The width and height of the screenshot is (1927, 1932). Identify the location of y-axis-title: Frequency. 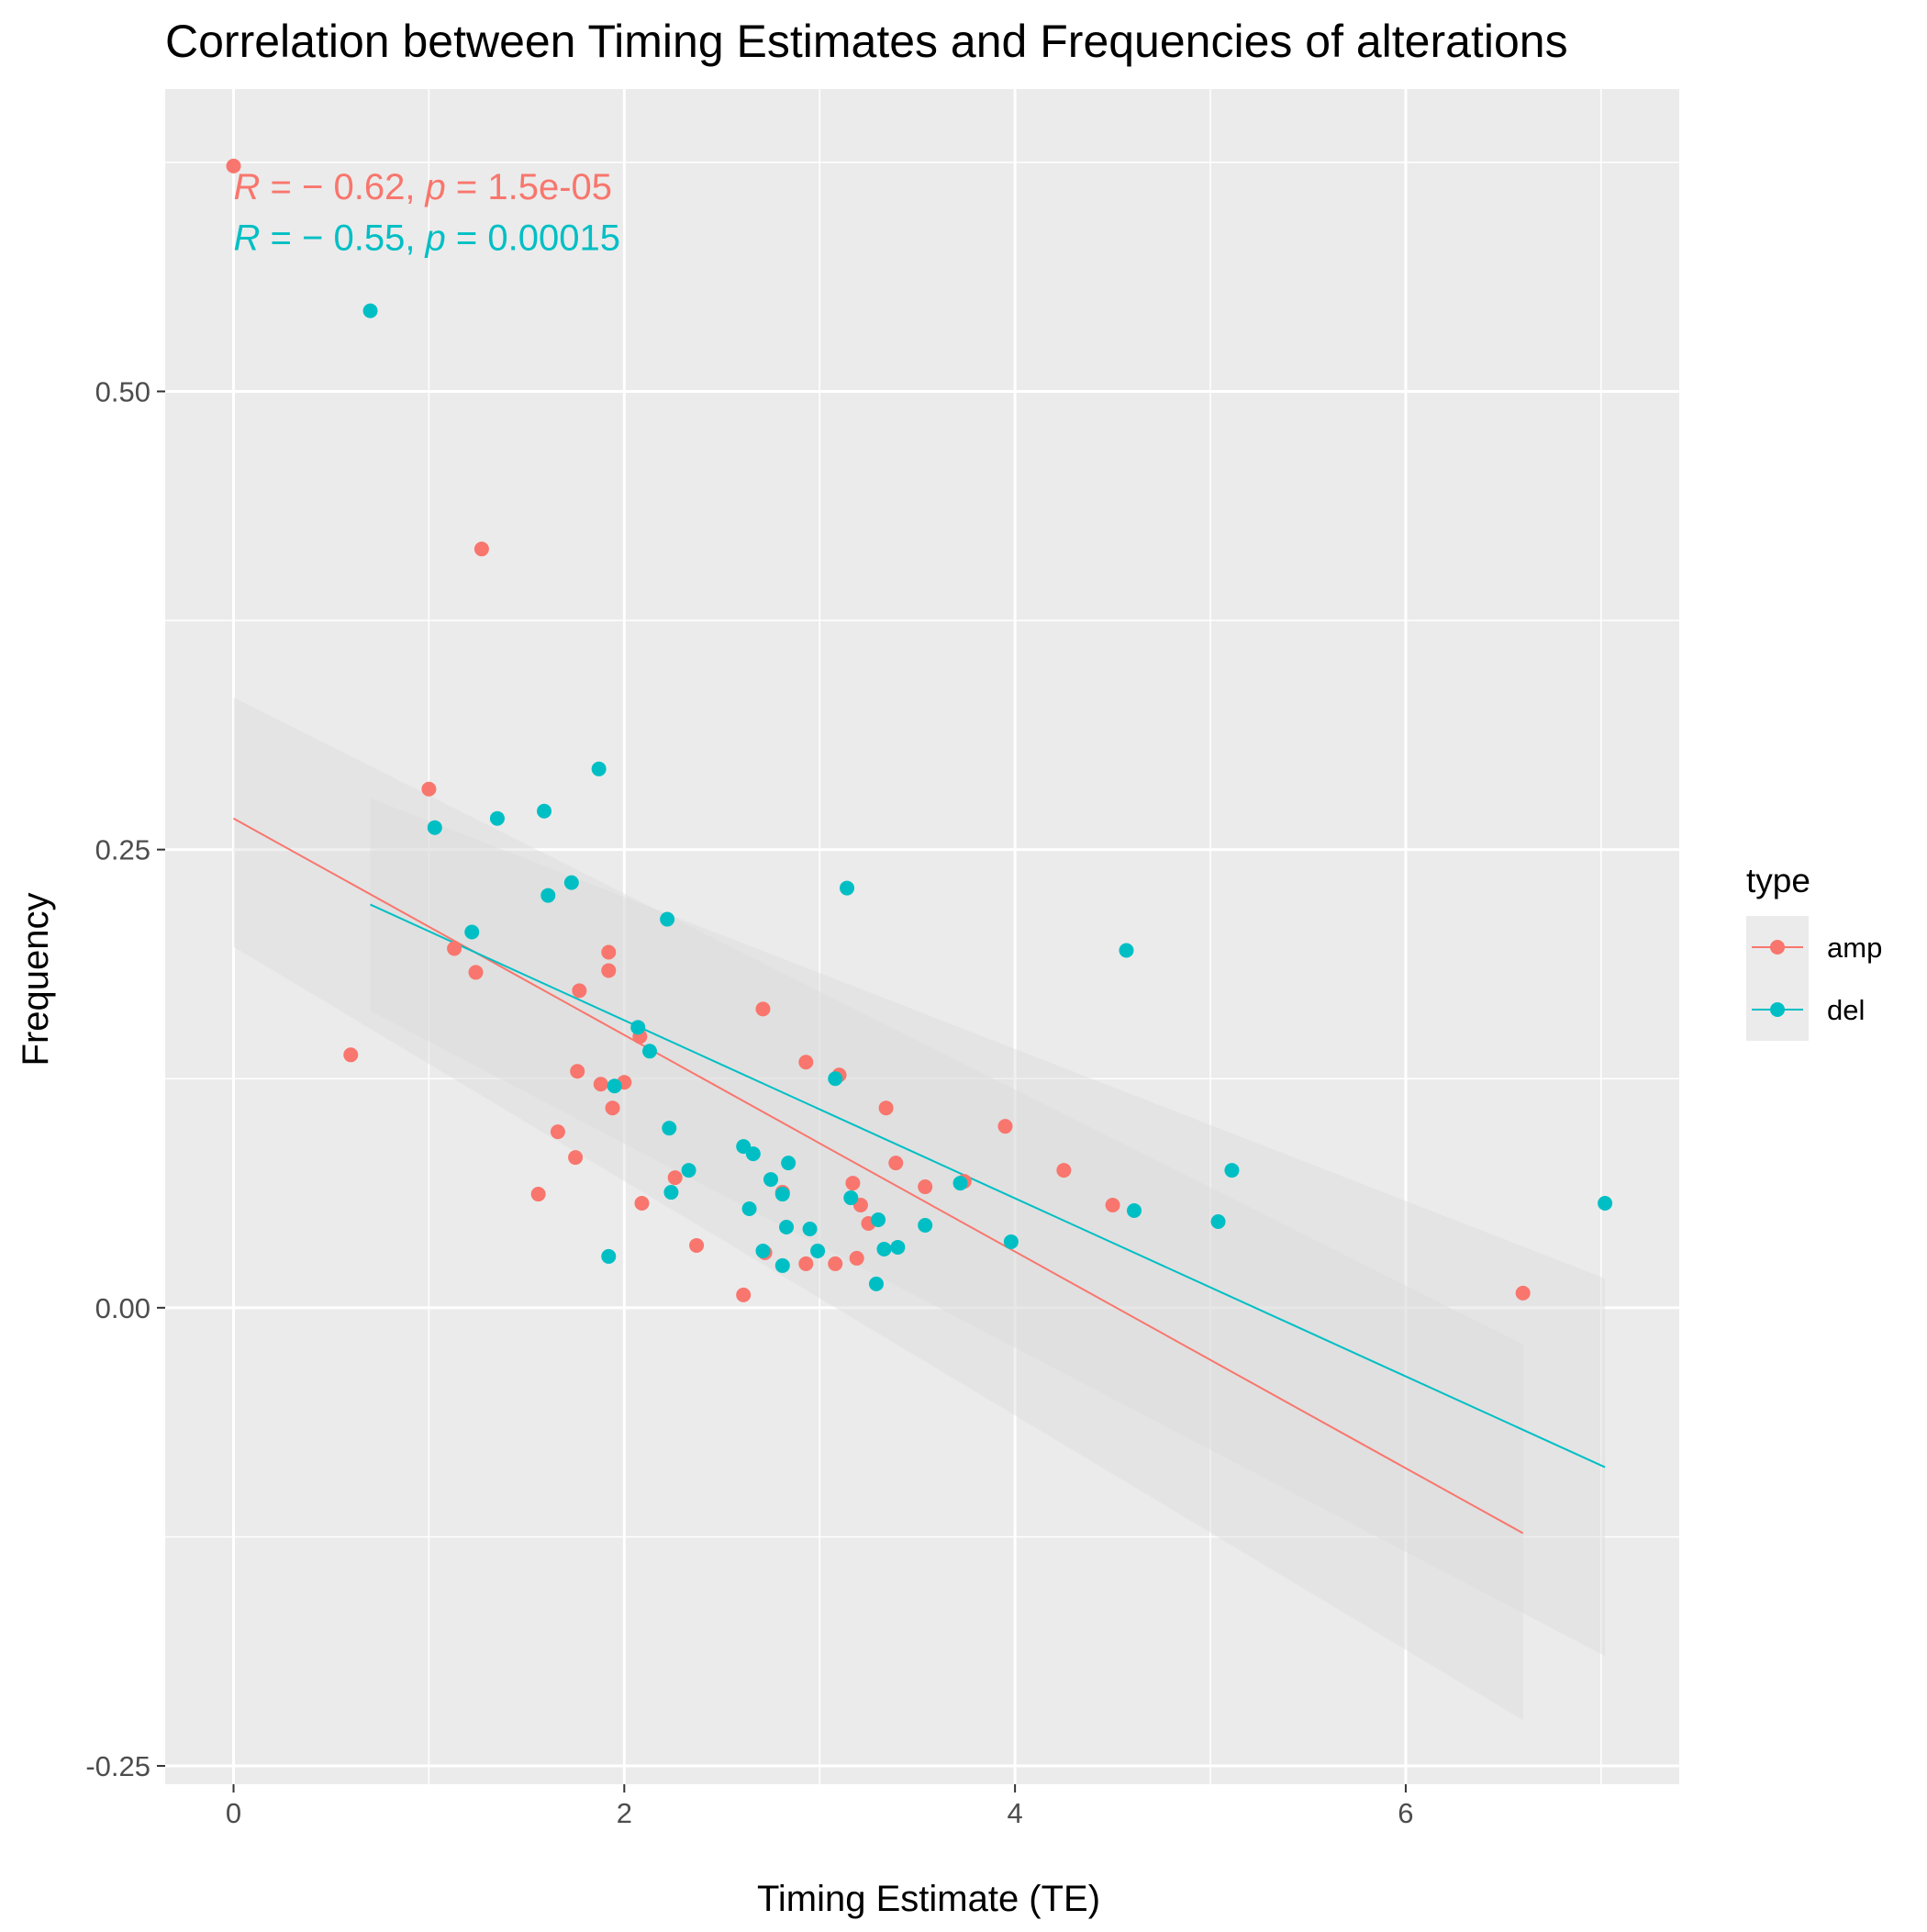
(36, 980).